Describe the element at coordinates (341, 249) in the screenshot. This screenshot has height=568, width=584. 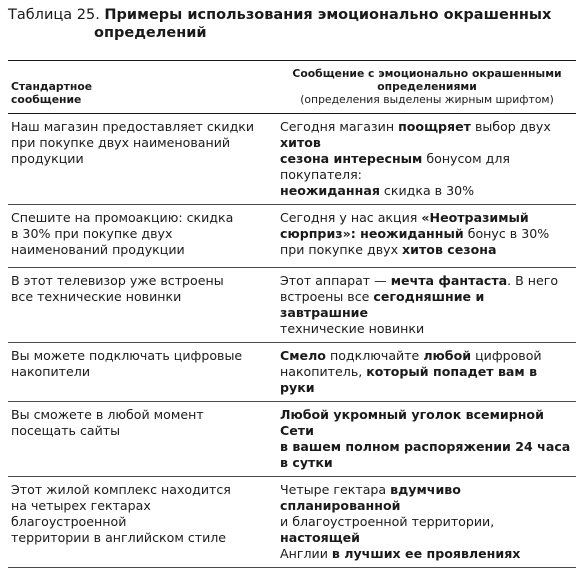
I see `message-text: при покупке двух` at that location.